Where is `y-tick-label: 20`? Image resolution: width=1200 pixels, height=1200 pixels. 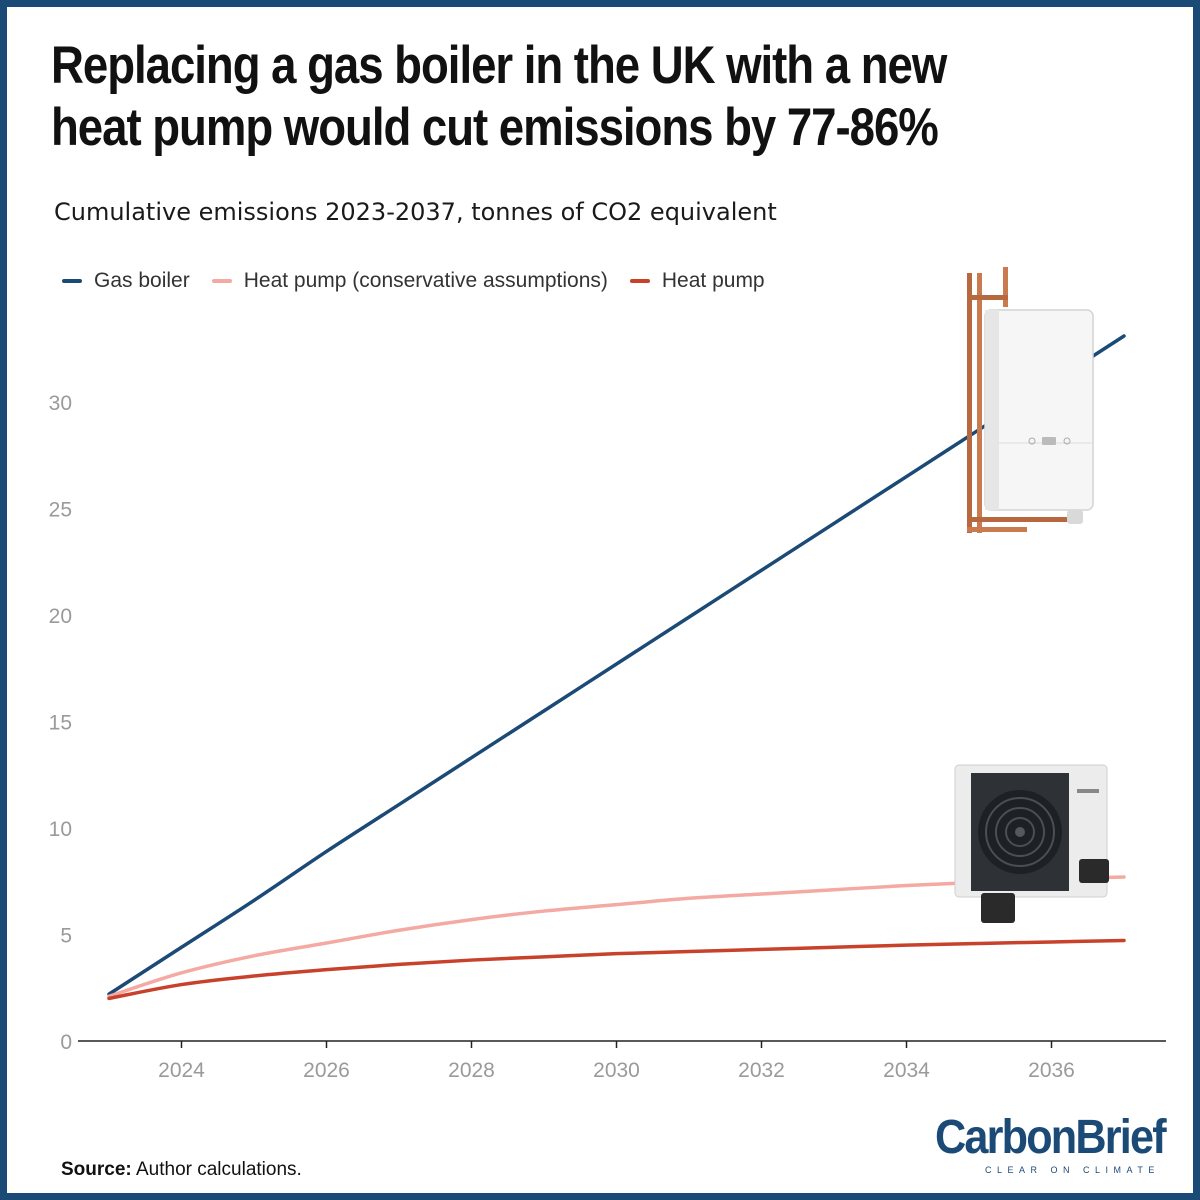 y-tick-label: 20 is located at coordinates (60, 616).